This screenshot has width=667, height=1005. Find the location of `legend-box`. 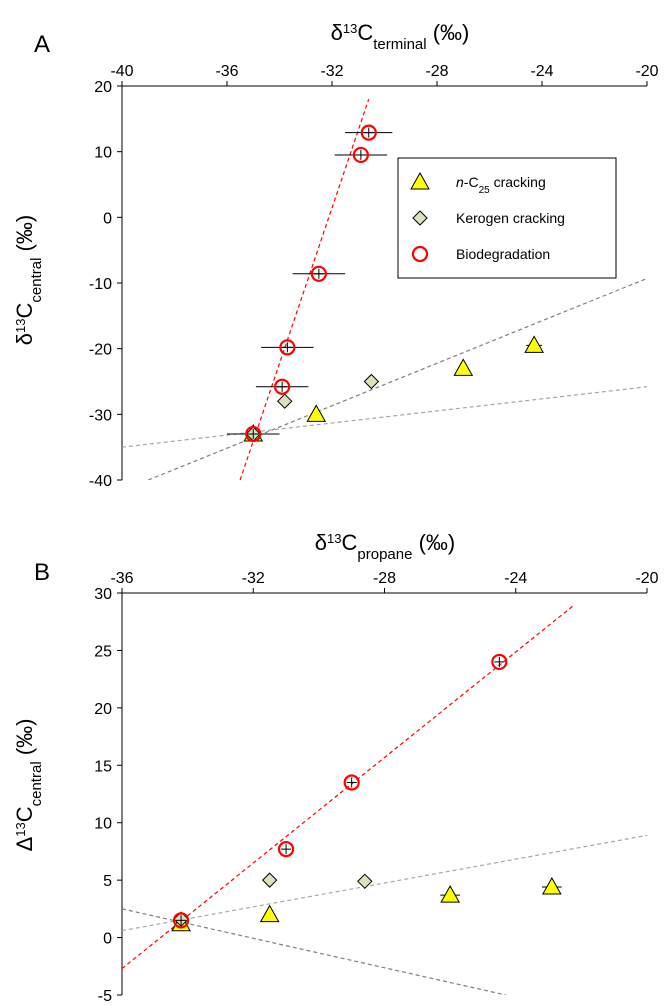

legend-box is located at coordinates (507, 218).